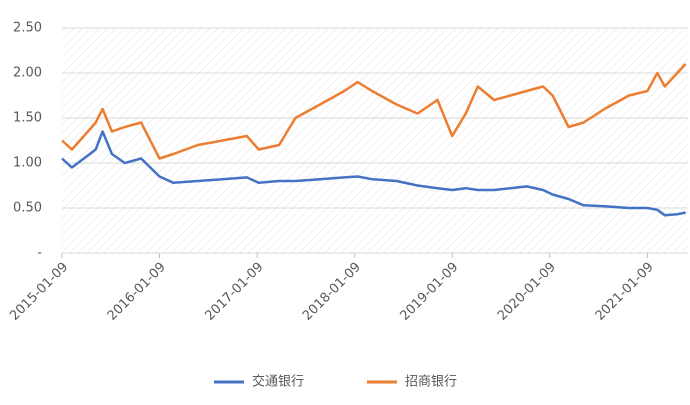  I want to click on x-tick-label: 2016-01-09, so click(137, 292).